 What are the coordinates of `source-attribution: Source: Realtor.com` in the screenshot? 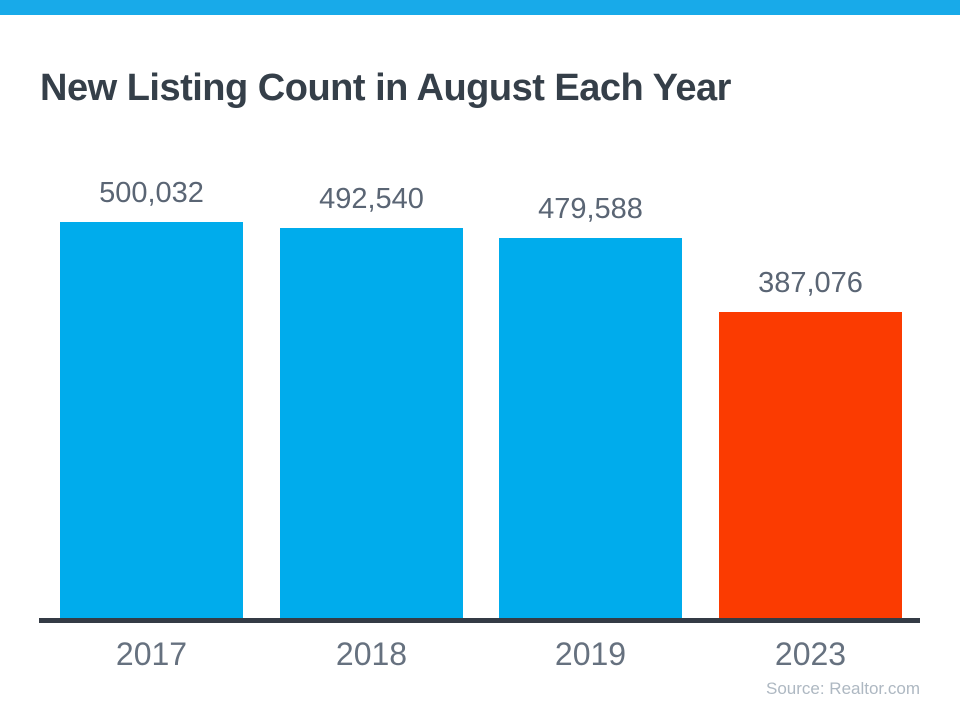 It's located at (842, 688).